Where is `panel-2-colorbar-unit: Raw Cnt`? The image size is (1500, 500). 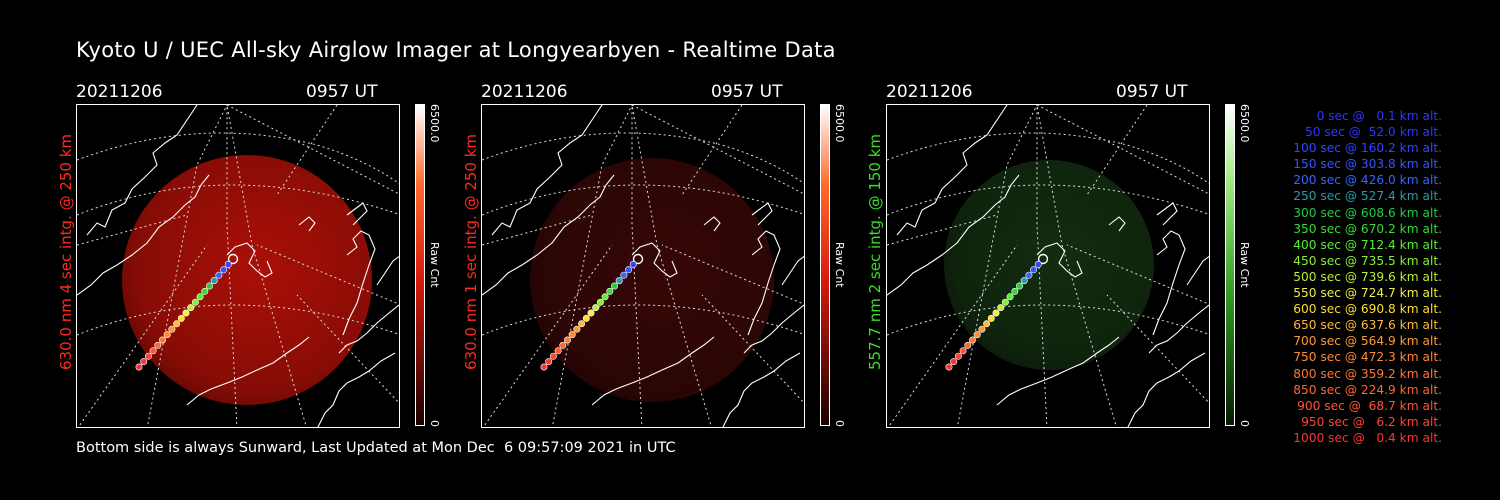 panel-2-colorbar-unit: Raw Cnt is located at coordinates (839, 265).